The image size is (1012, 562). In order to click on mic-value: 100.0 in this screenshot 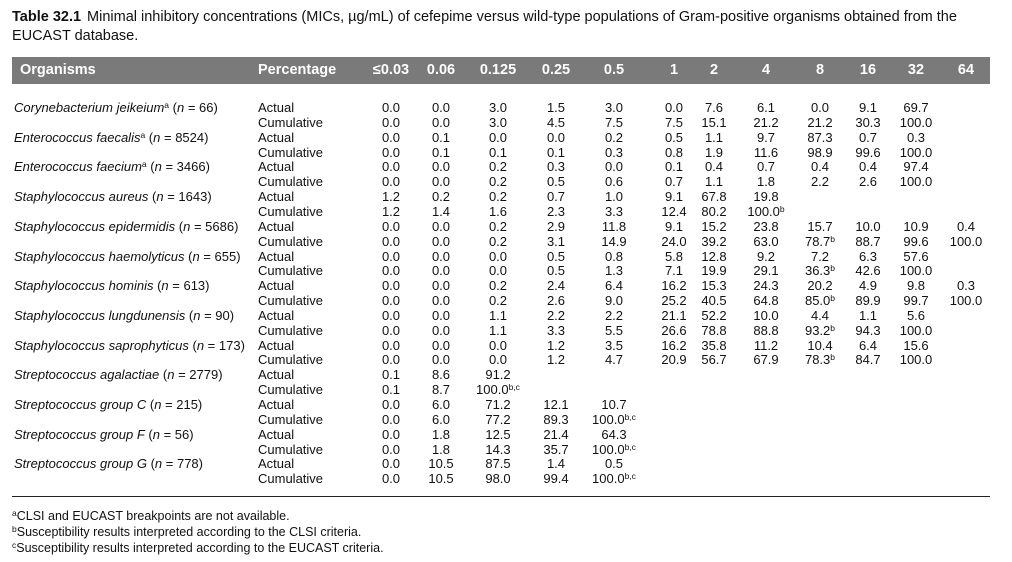, I will do `click(916, 122)`.